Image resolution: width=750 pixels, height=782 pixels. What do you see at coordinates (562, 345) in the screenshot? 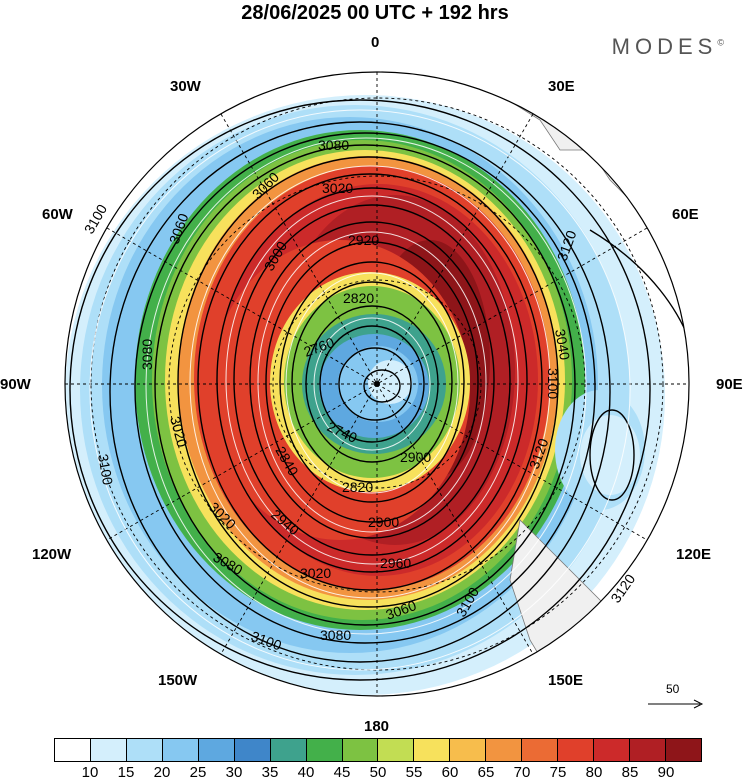
I see `contour-label: 3040` at bounding box center [562, 345].